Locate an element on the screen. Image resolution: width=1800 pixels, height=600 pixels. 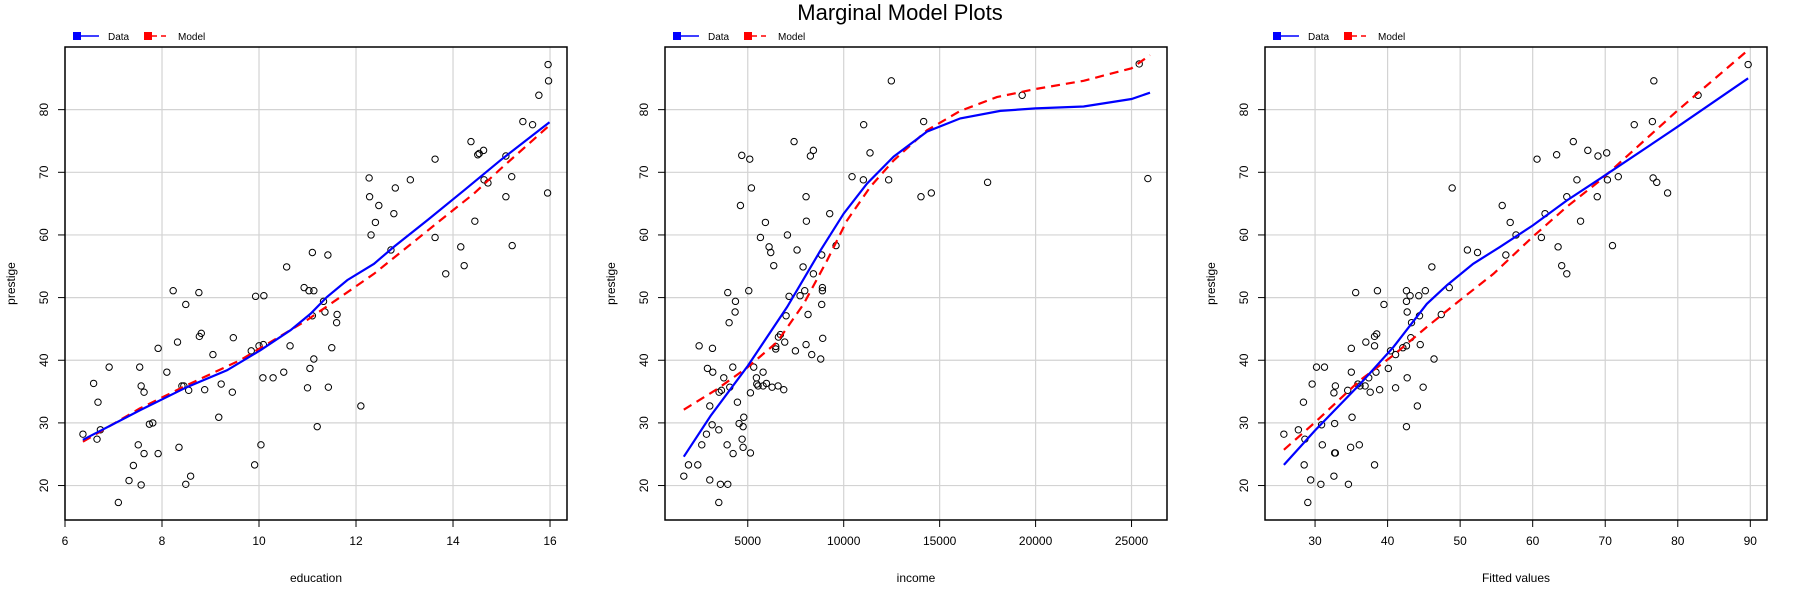
x-tick-label: 60 is located at coordinates (1533, 541).